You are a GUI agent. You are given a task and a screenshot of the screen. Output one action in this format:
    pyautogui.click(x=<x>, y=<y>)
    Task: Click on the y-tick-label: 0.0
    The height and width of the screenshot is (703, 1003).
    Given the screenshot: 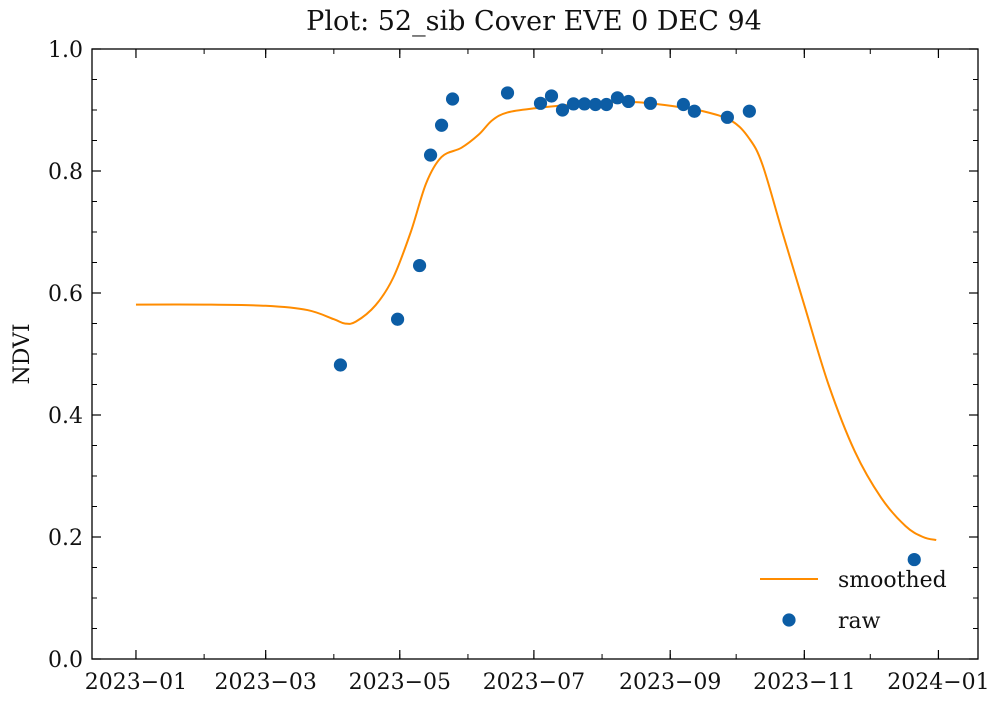 What is the action you would take?
    pyautogui.click(x=65, y=660)
    